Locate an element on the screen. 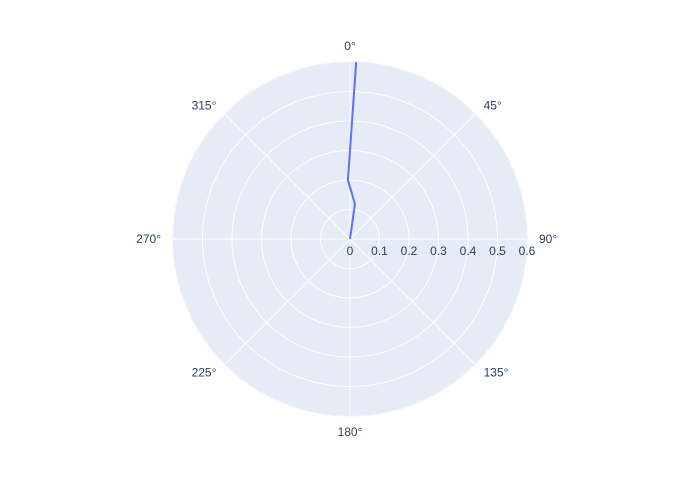 The height and width of the screenshot is (500, 700). angular-tick-label: 135° is located at coordinates (496, 373).